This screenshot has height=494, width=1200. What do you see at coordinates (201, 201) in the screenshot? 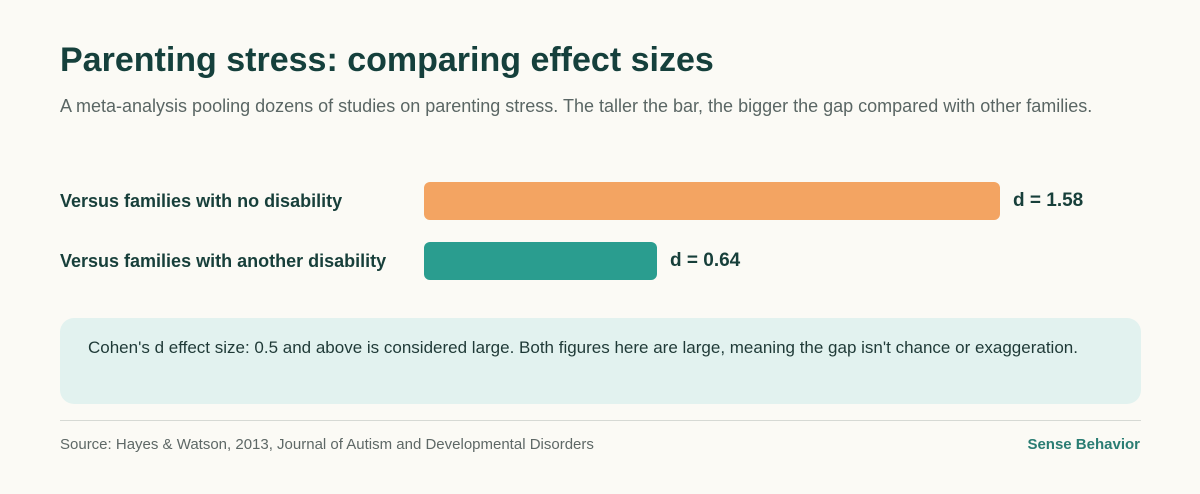
I see `category-label: Versus families with no disability` at bounding box center [201, 201].